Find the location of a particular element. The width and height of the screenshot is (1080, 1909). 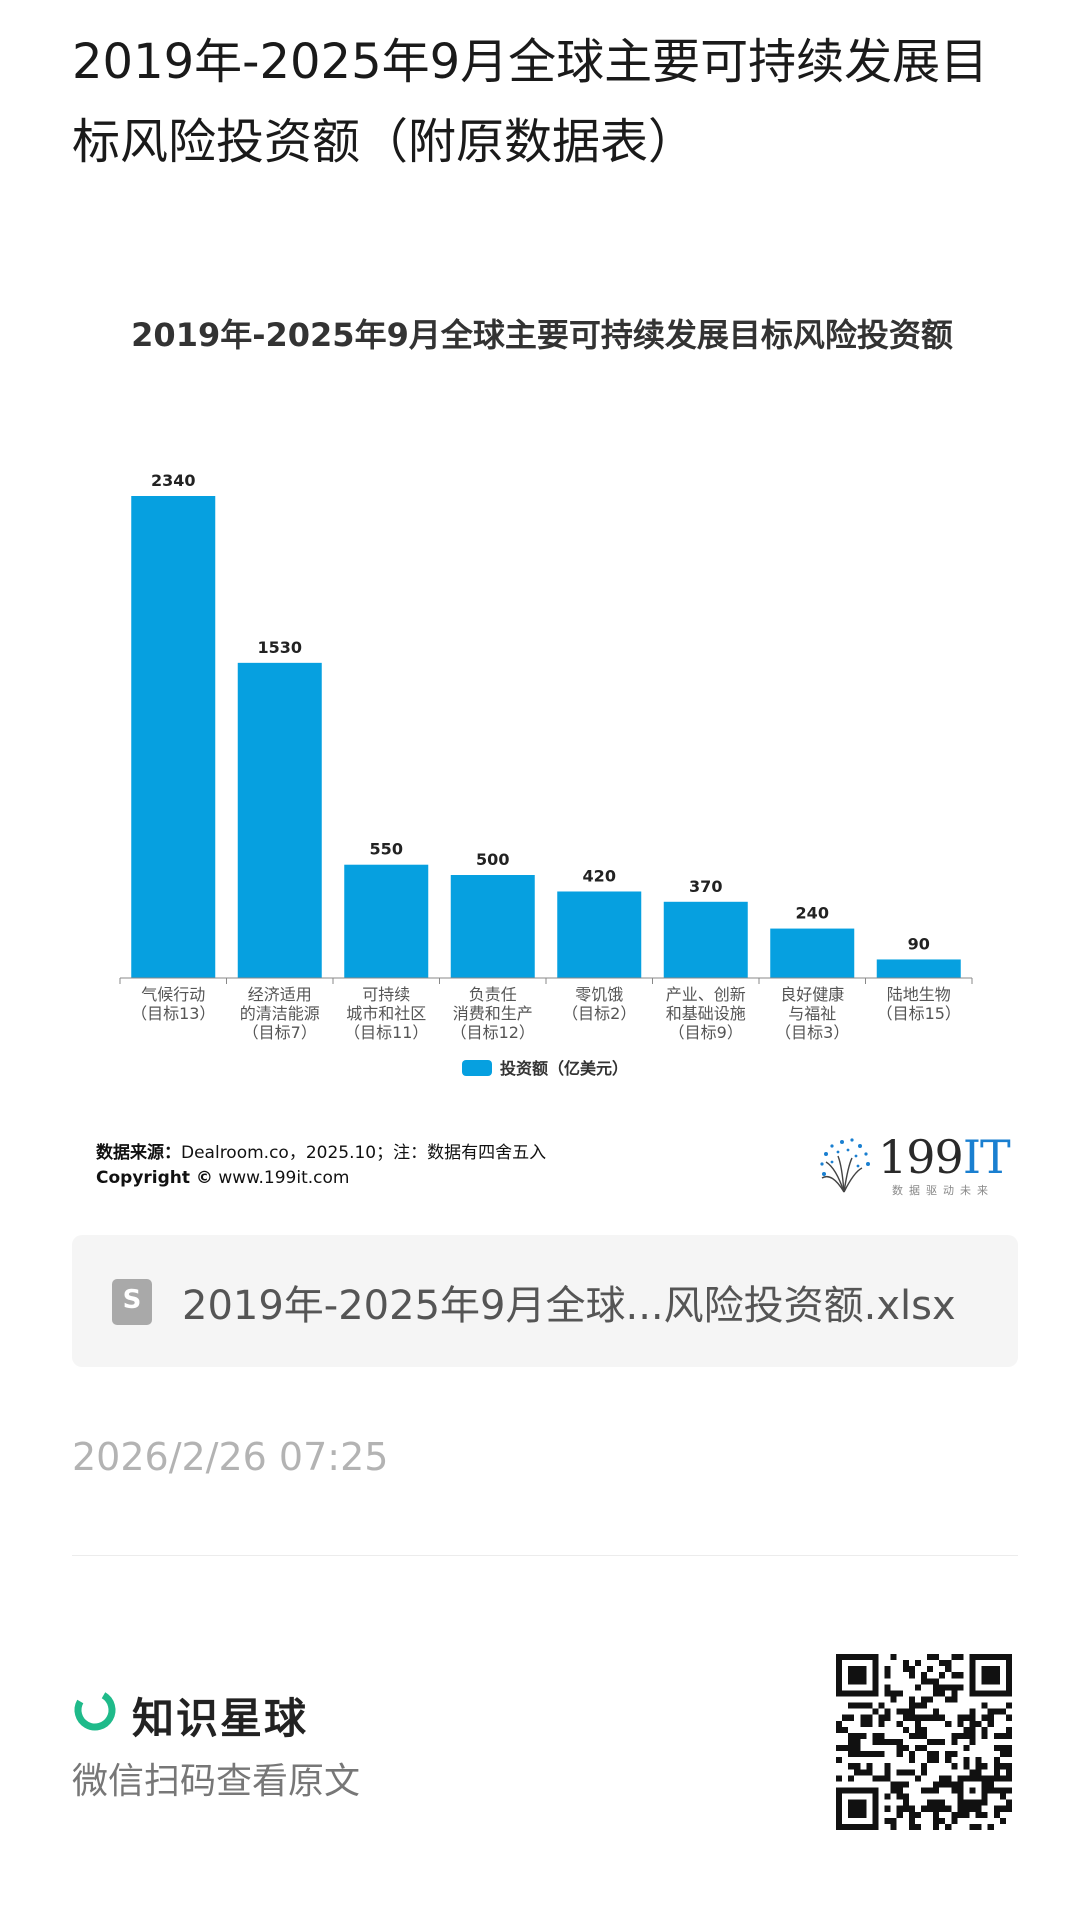

data-label: 420 is located at coordinates (599, 875).